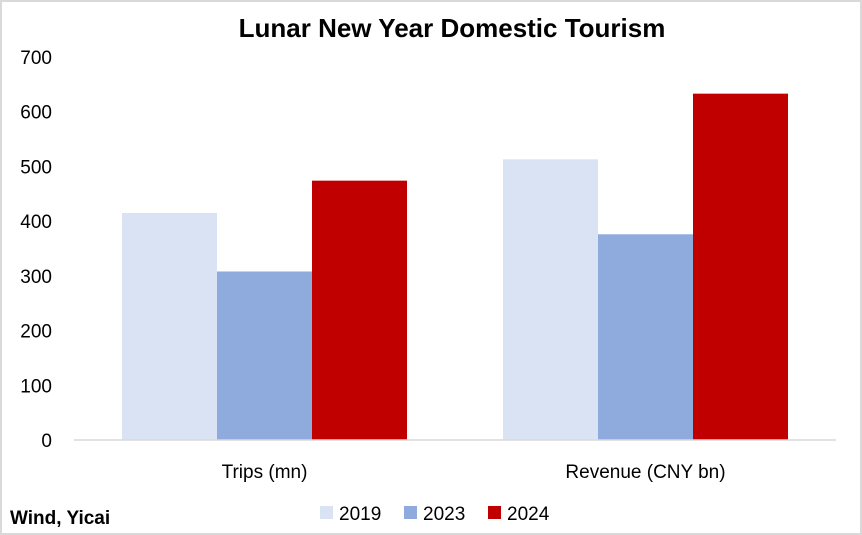 The height and width of the screenshot is (535, 862). What do you see at coordinates (36, 222) in the screenshot?
I see `y-tick-label: 400` at bounding box center [36, 222].